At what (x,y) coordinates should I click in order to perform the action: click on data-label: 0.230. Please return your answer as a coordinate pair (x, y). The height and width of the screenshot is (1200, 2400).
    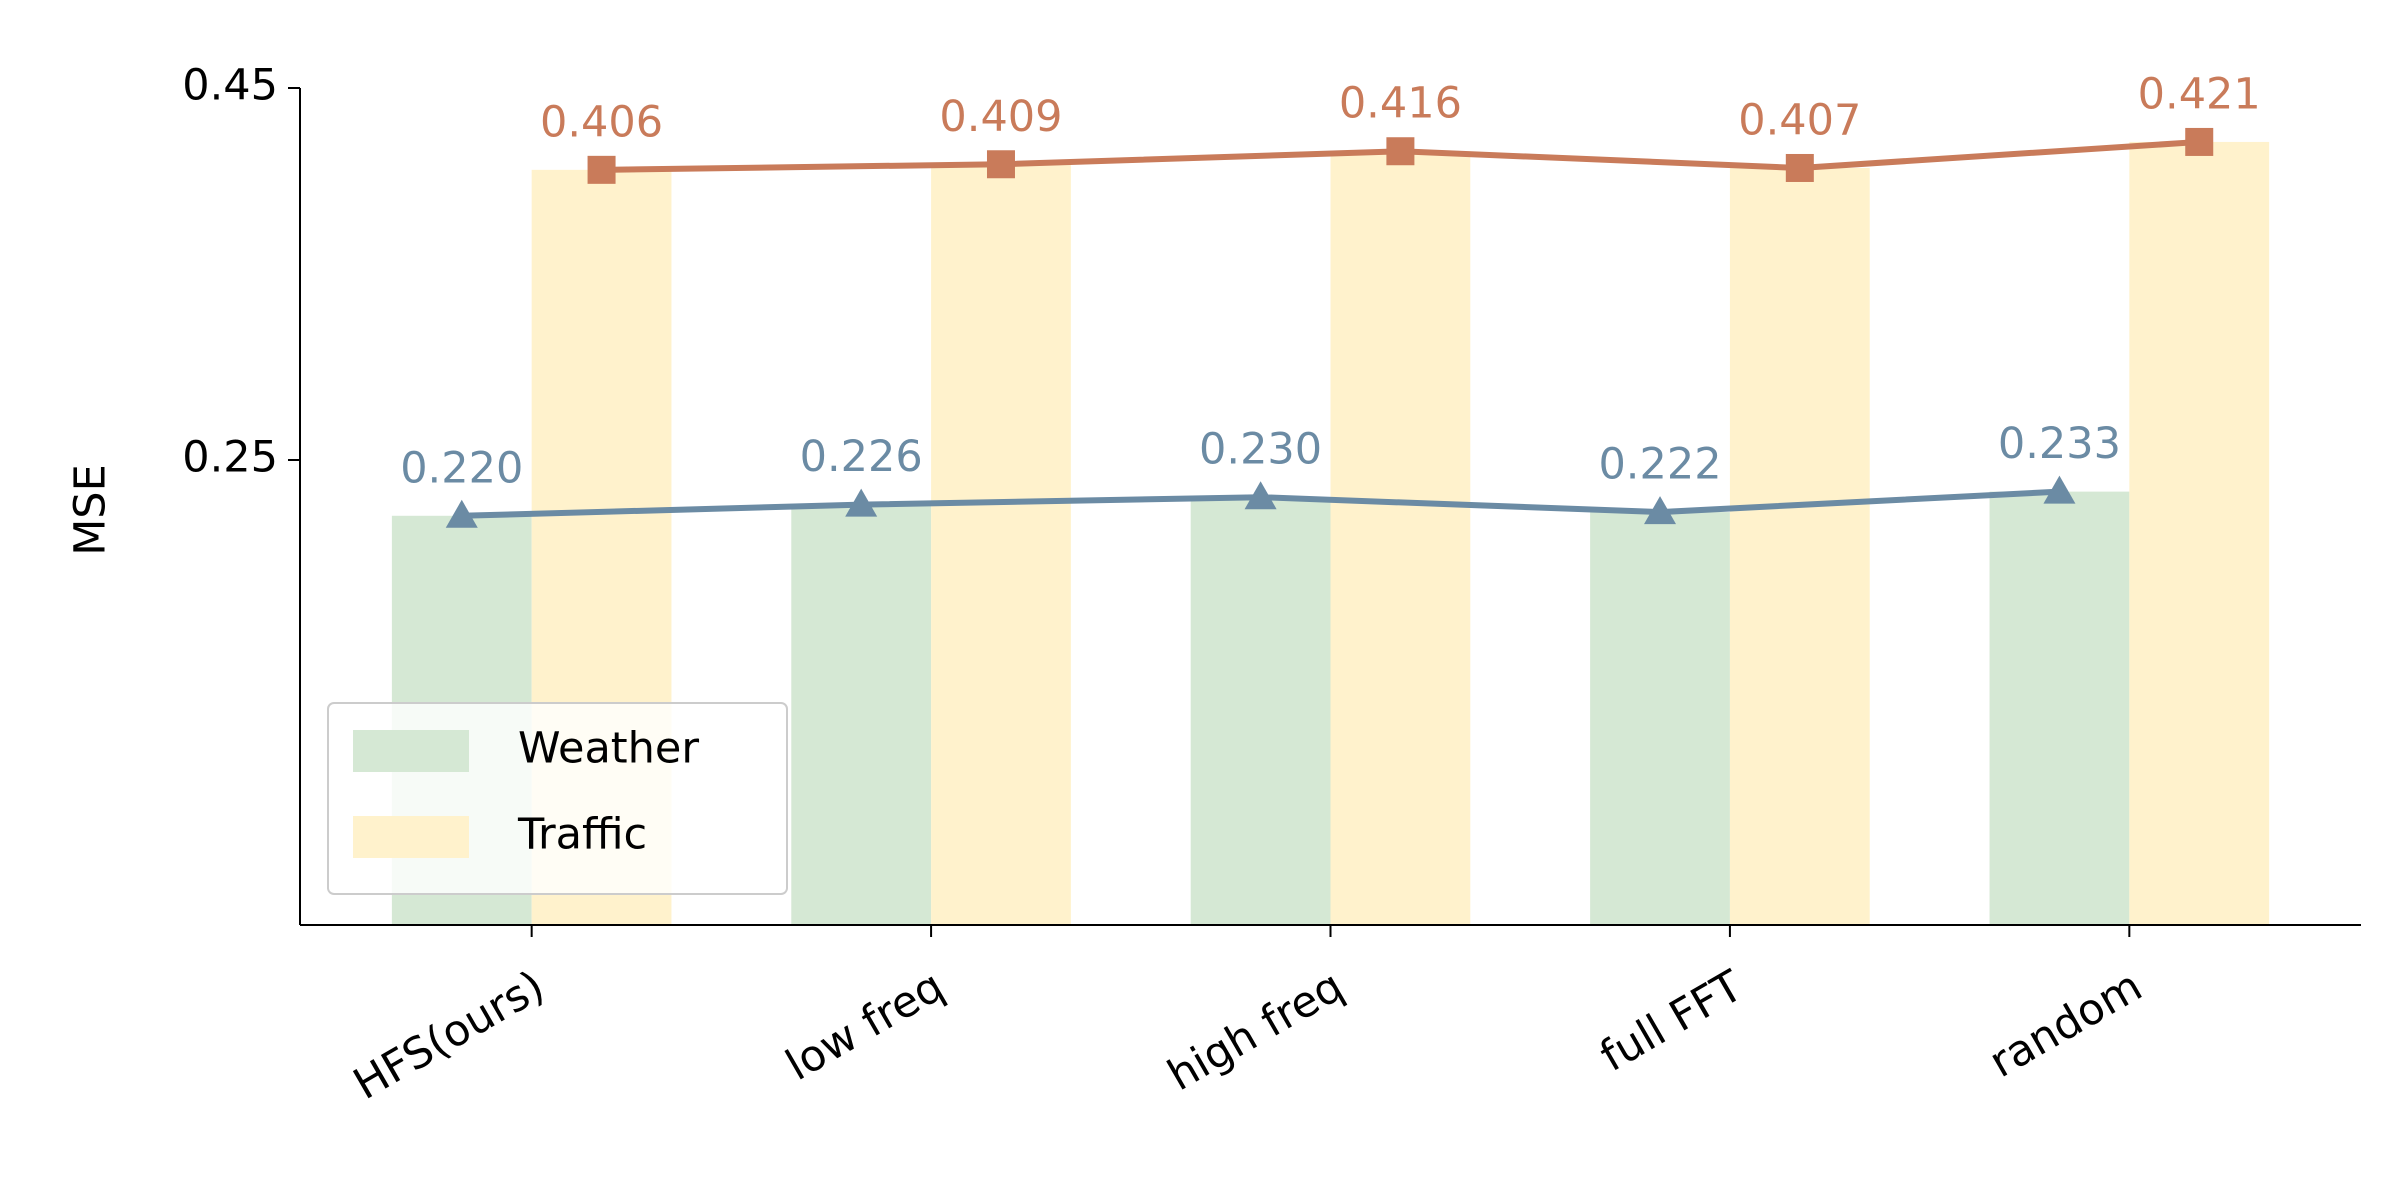
    Looking at the image, I should click on (1260, 450).